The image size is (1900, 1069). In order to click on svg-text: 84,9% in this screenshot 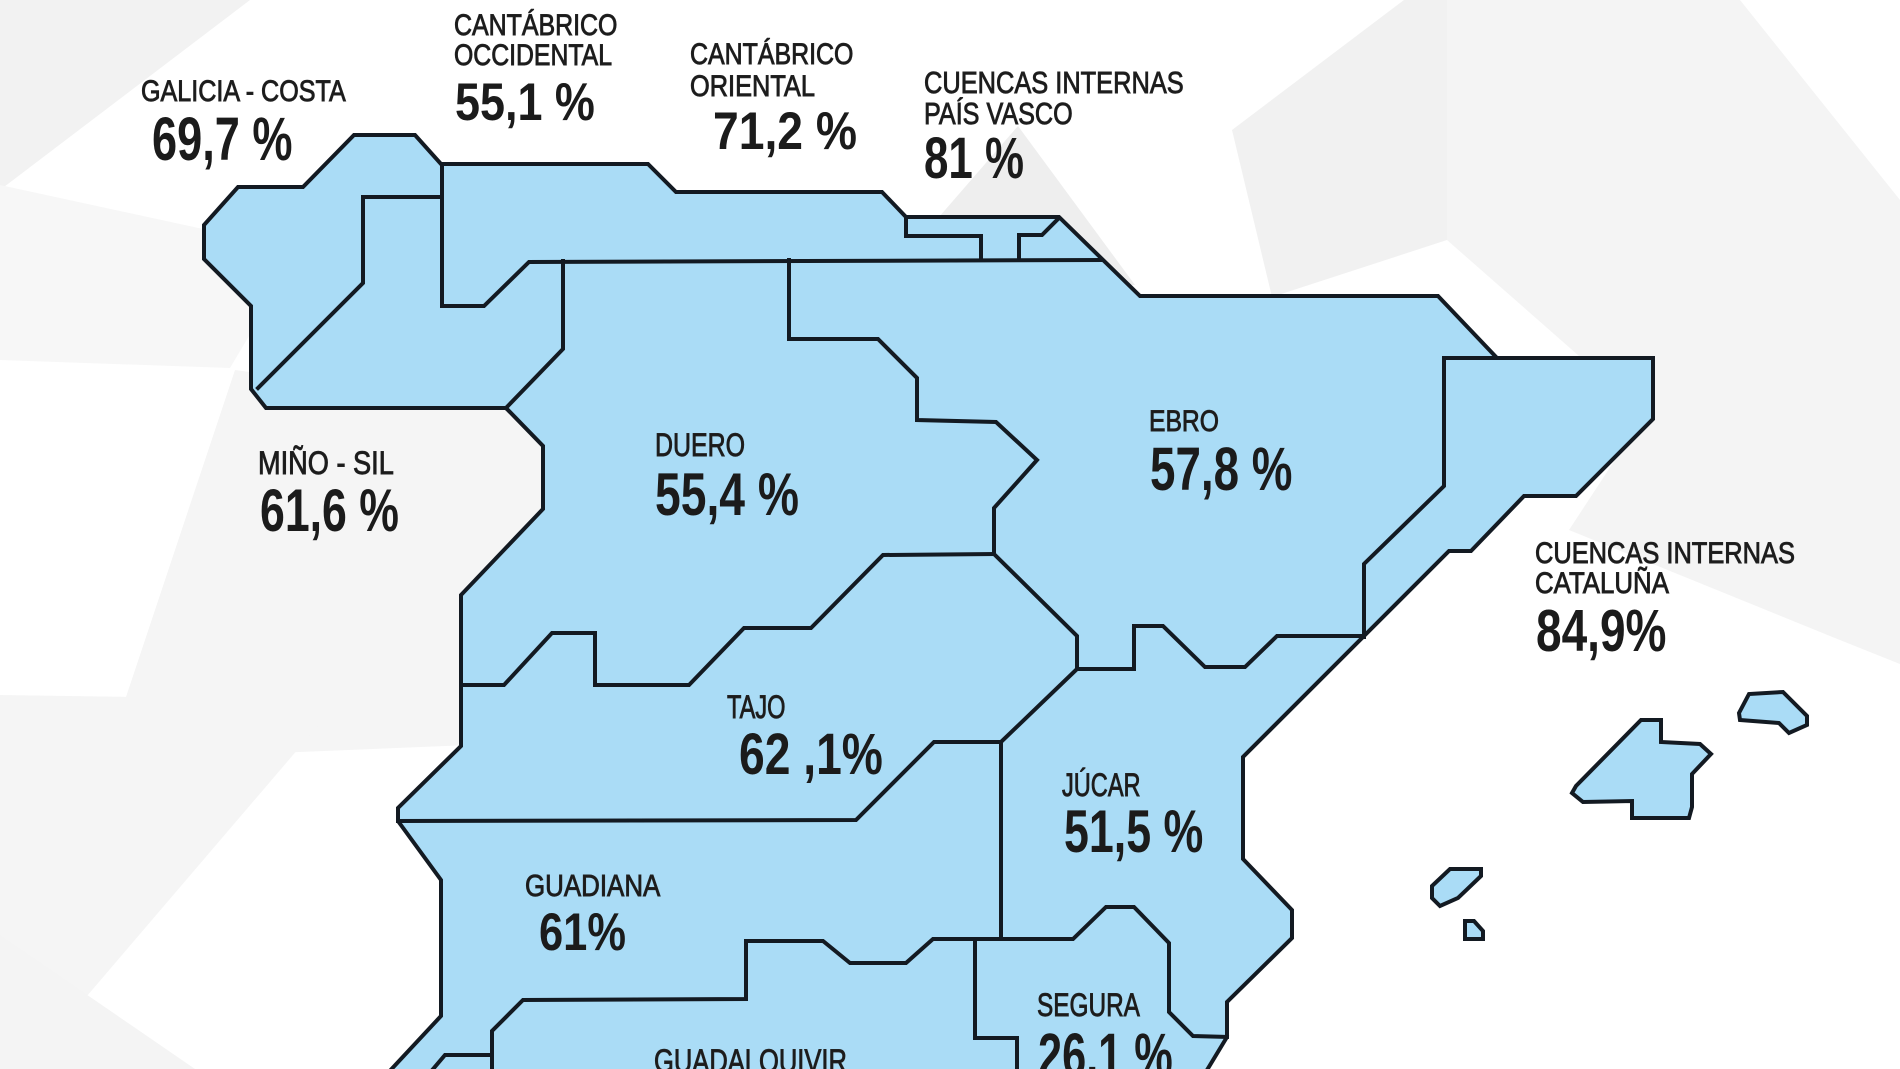, I will do `click(1601, 632)`.